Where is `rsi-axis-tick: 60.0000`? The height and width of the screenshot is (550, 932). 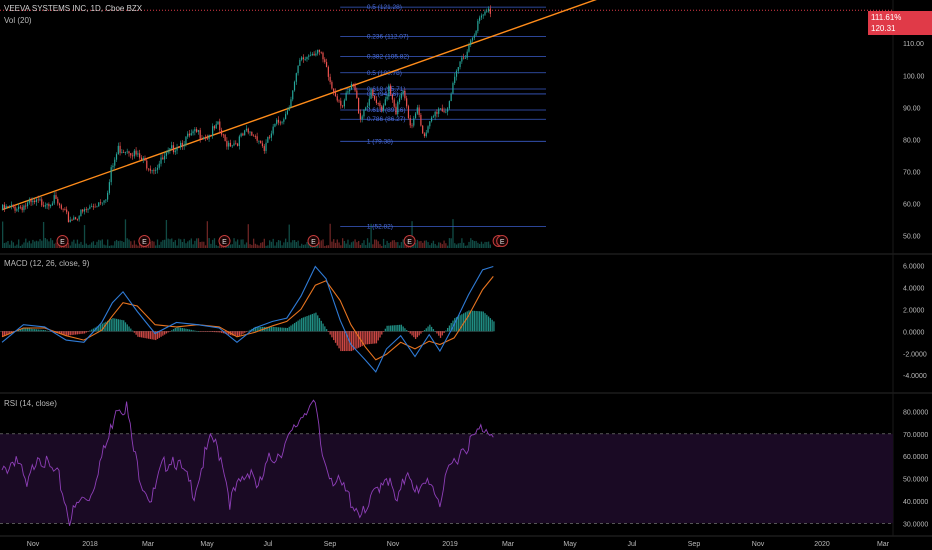 rsi-axis-tick: 60.0000 is located at coordinates (915, 457).